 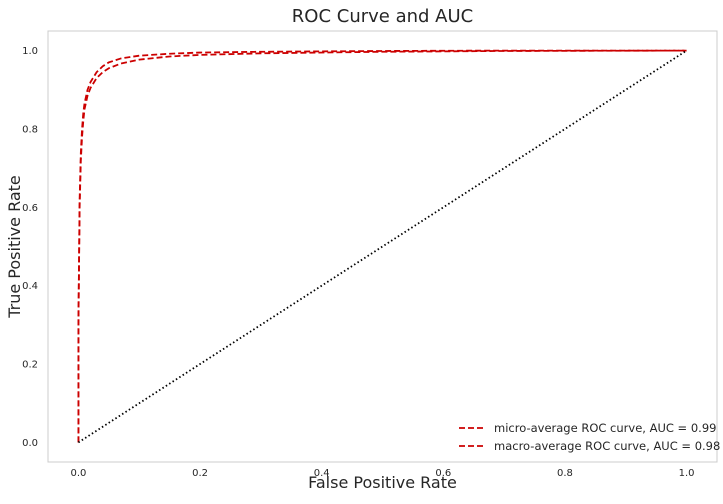 I want to click on x-tick-label: 1.0, so click(x=687, y=473).